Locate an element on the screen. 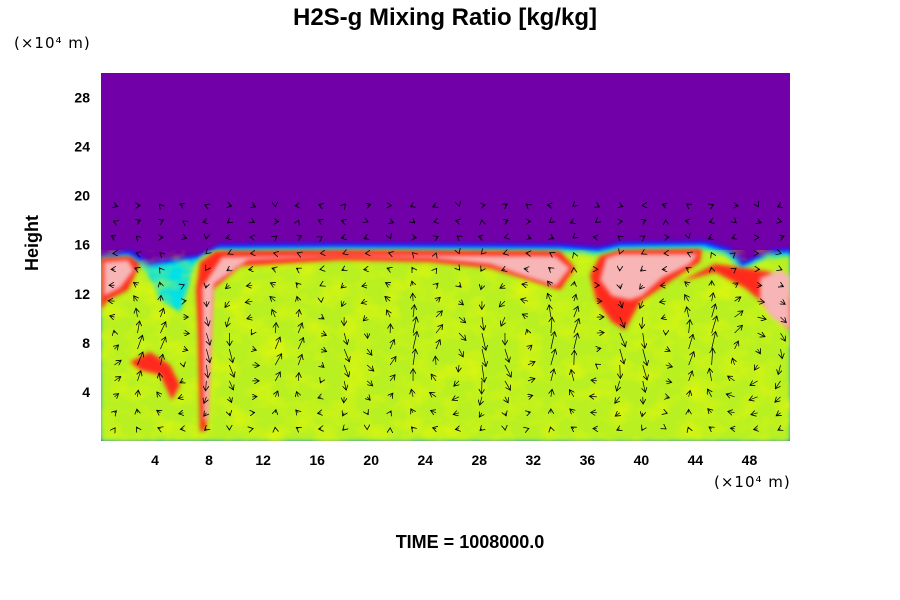  x-tick-label: 28 is located at coordinates (479, 460).